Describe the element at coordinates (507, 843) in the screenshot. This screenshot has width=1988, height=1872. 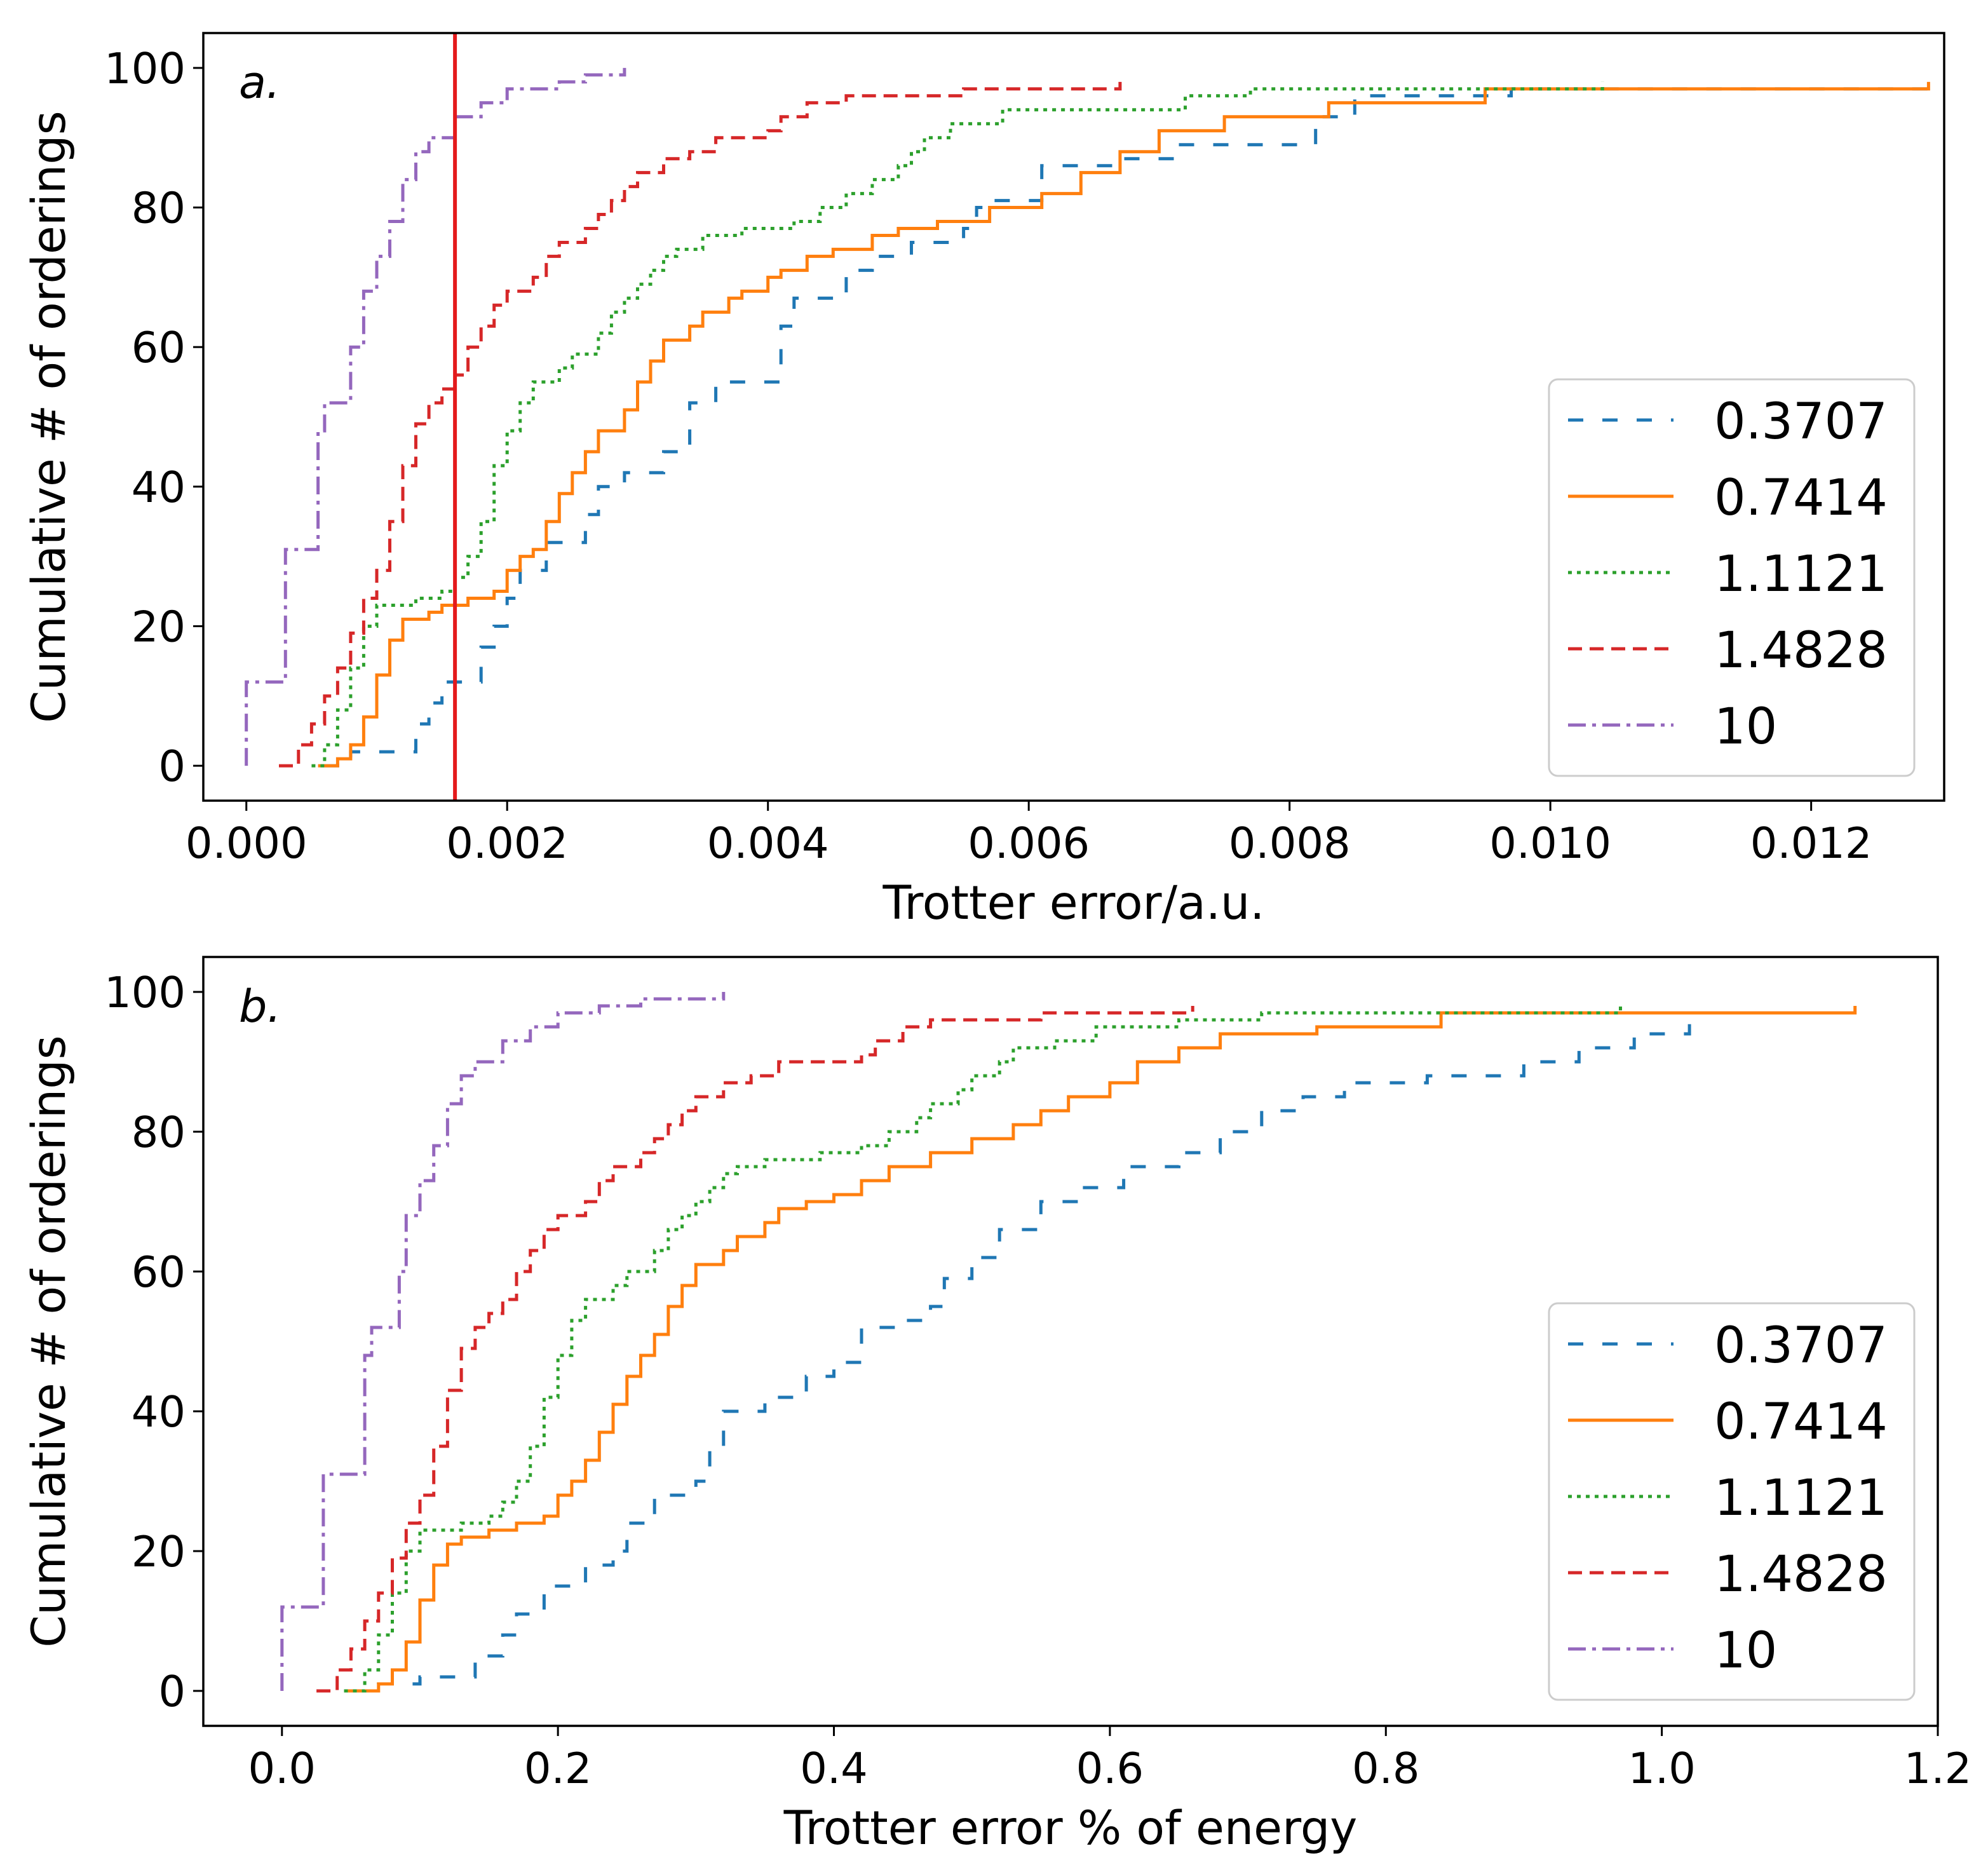
I see `x-tick-label: 0.002` at that location.